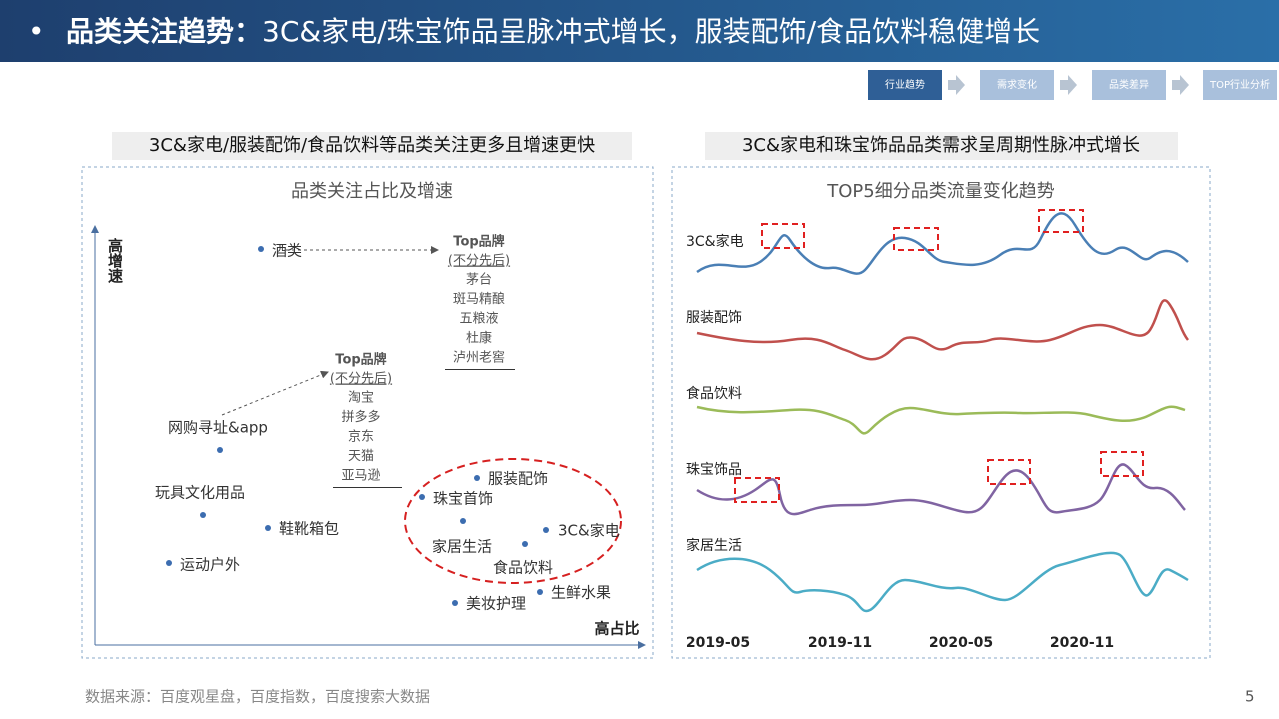 This screenshot has width=1279, height=719. What do you see at coordinates (513, 521) in the screenshot?
I see `highlight-ellipse` at bounding box center [513, 521].